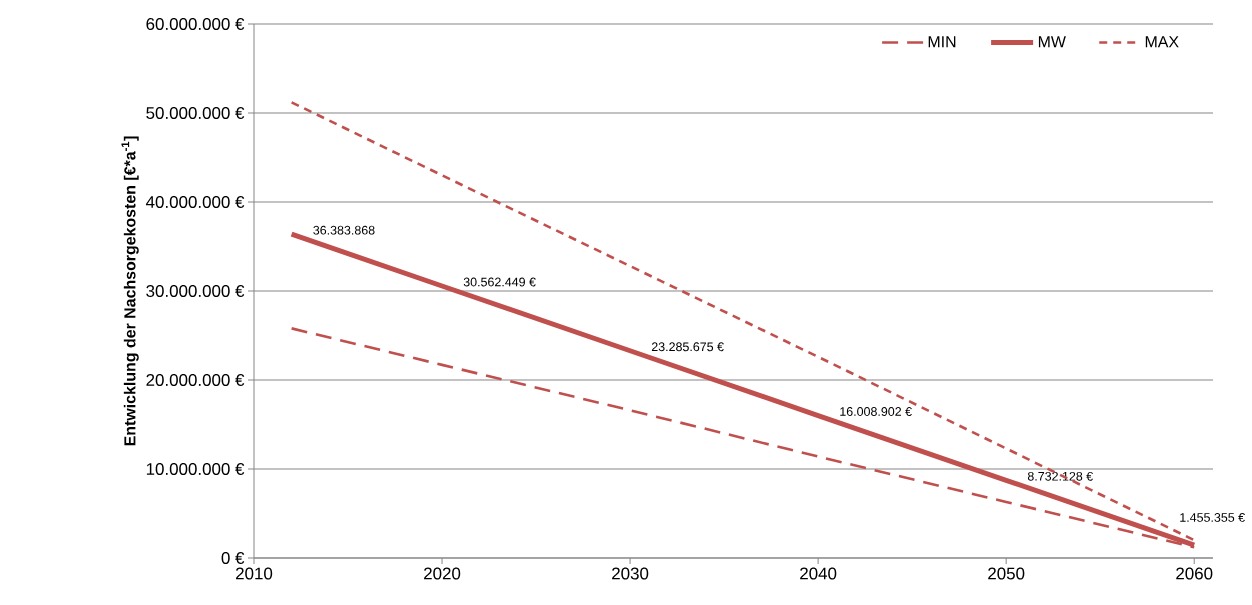  I want to click on data-label: 1.455.355 €, so click(1212, 517).